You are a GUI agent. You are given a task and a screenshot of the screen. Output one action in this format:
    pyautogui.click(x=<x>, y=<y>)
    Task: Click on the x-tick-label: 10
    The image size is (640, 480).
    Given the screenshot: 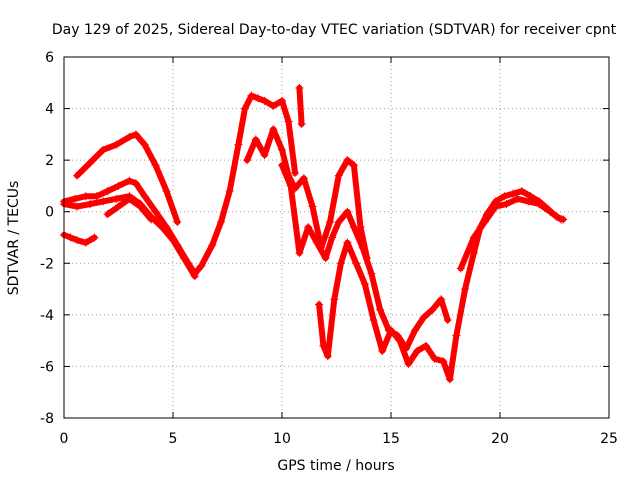 What is the action you would take?
    pyautogui.click(x=282, y=439)
    